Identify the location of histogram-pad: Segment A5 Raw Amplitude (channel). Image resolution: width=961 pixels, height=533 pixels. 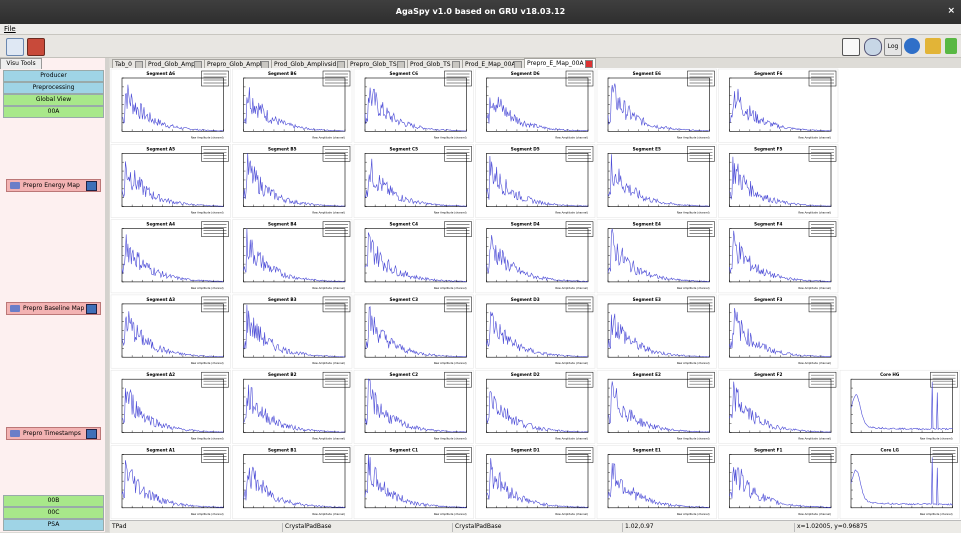
(170, 181).